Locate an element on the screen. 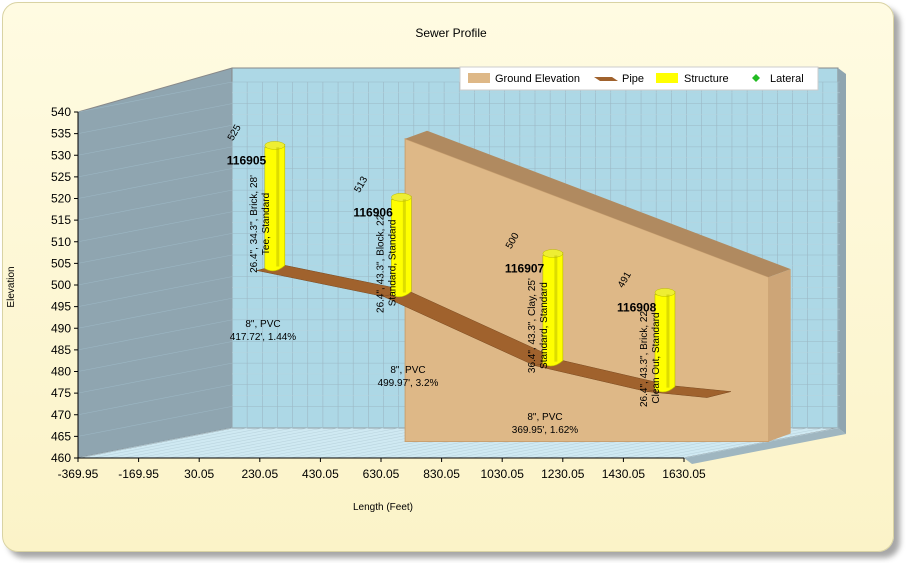 Image resolution: width=906 pixels, height=563 pixels. y-axis-title: Elevation is located at coordinates (11, 286).